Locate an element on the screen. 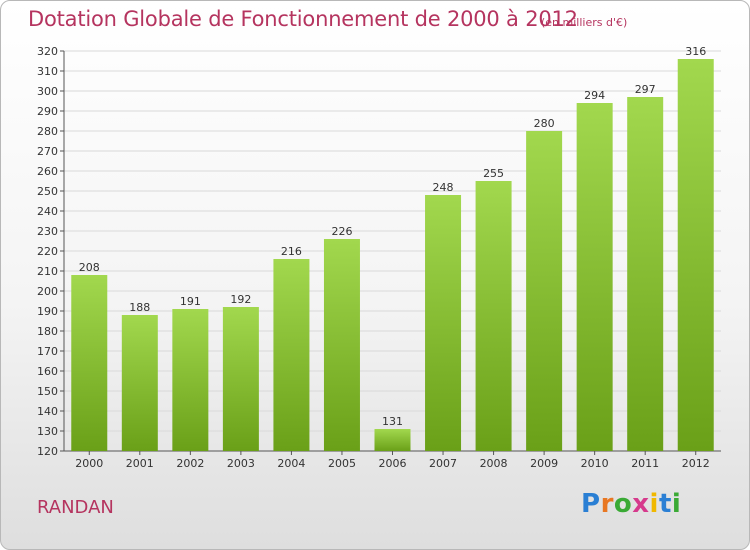 Image resolution: width=750 pixels, height=550 pixels. x-tick-label-2004: 2004 is located at coordinates (291, 463).